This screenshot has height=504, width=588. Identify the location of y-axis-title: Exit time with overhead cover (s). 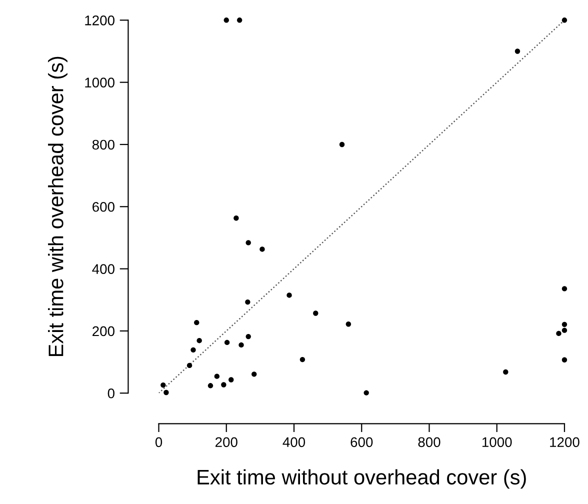
(58, 206).